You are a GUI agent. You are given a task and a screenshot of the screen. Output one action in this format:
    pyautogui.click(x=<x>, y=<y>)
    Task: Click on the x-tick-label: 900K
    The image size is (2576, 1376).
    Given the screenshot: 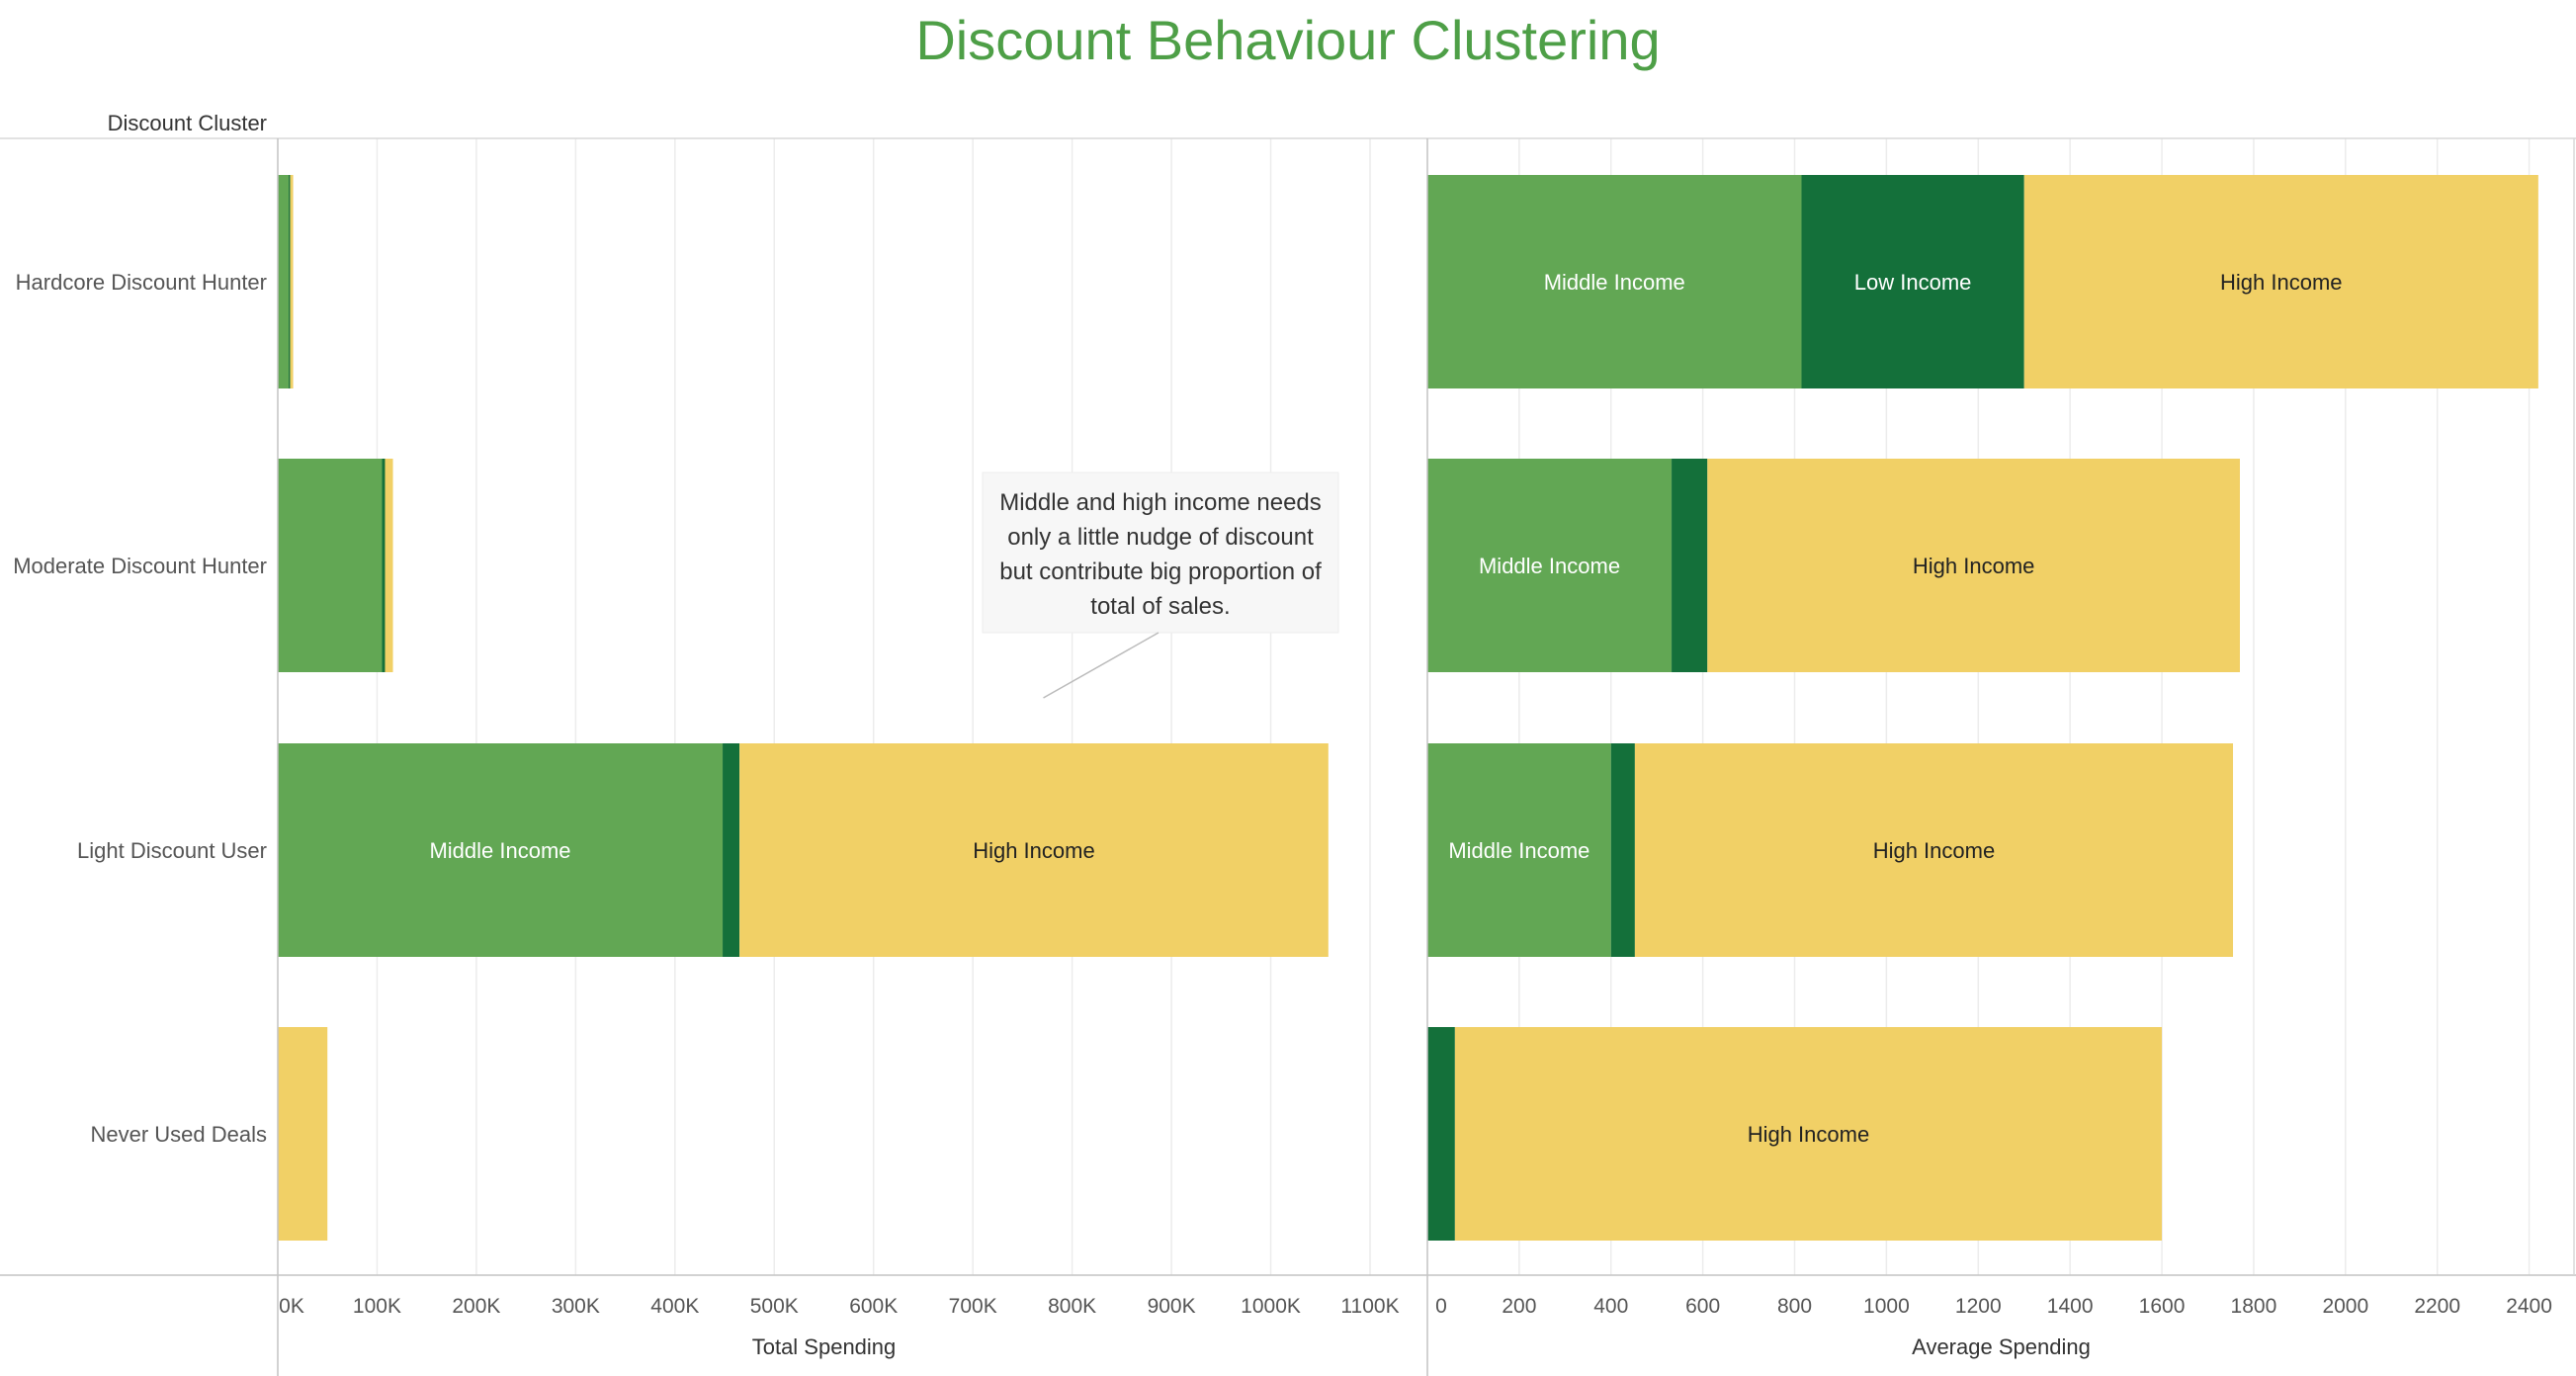 What is the action you would take?
    pyautogui.click(x=1172, y=1307)
    